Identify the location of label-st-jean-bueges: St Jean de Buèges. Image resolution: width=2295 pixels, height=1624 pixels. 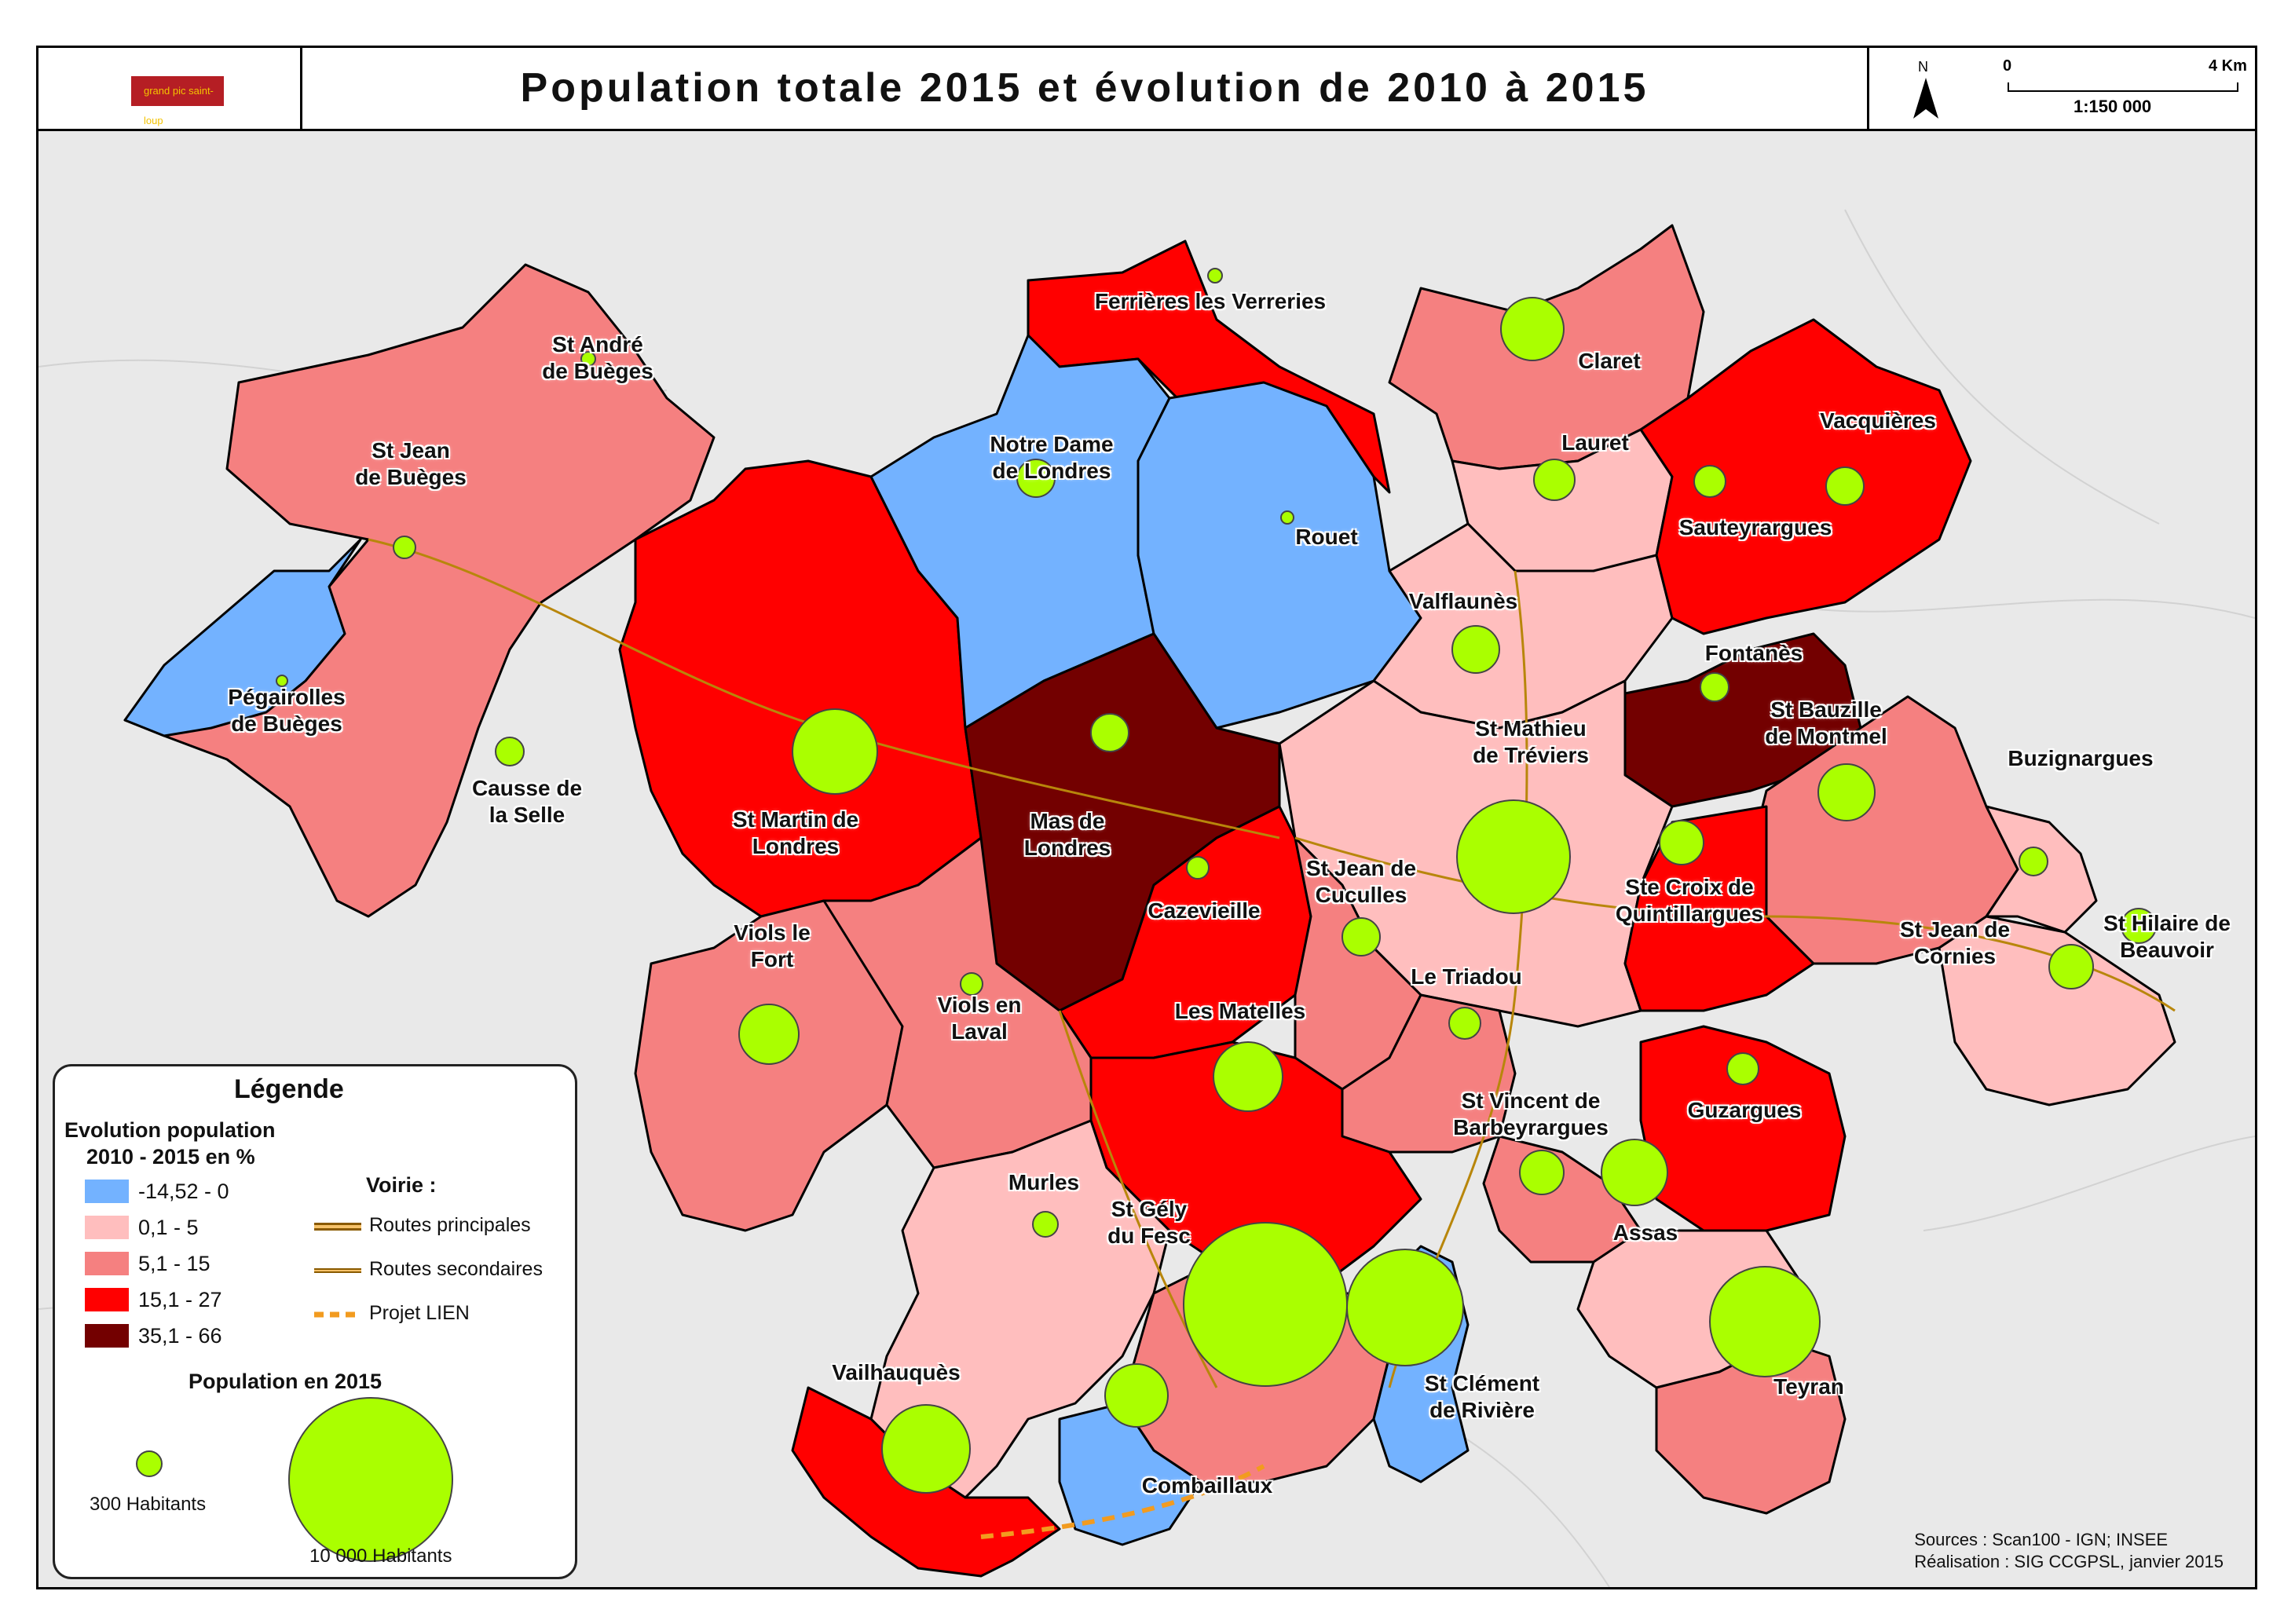
(411, 463).